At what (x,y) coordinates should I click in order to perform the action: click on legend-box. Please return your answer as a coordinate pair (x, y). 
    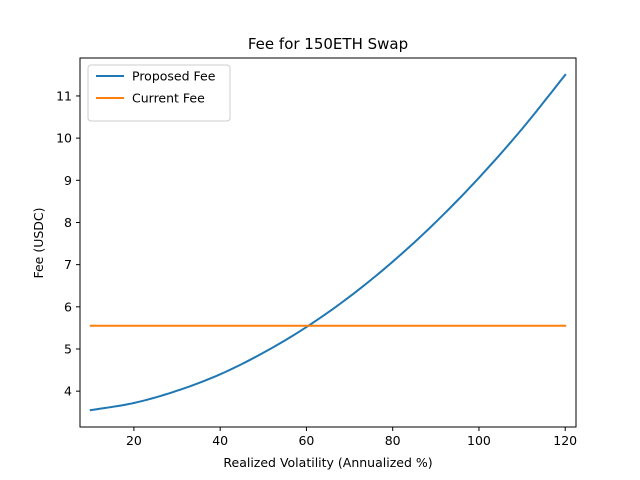
    Looking at the image, I should click on (159, 93).